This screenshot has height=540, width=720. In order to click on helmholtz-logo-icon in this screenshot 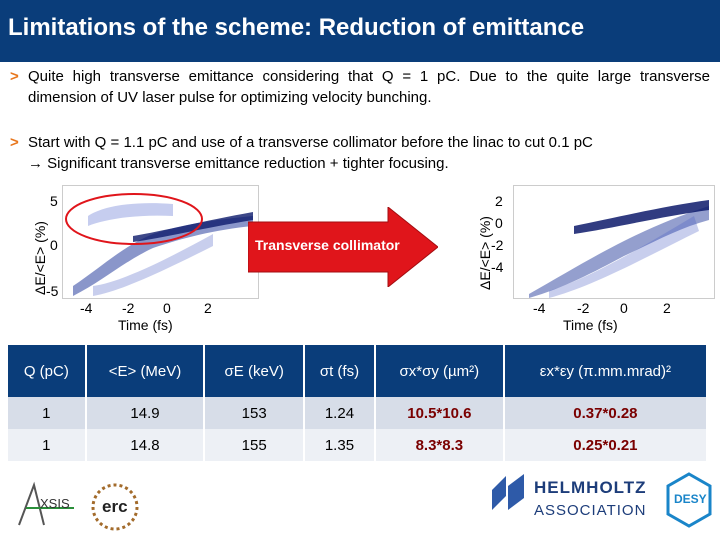, I will do `click(508, 492)`.